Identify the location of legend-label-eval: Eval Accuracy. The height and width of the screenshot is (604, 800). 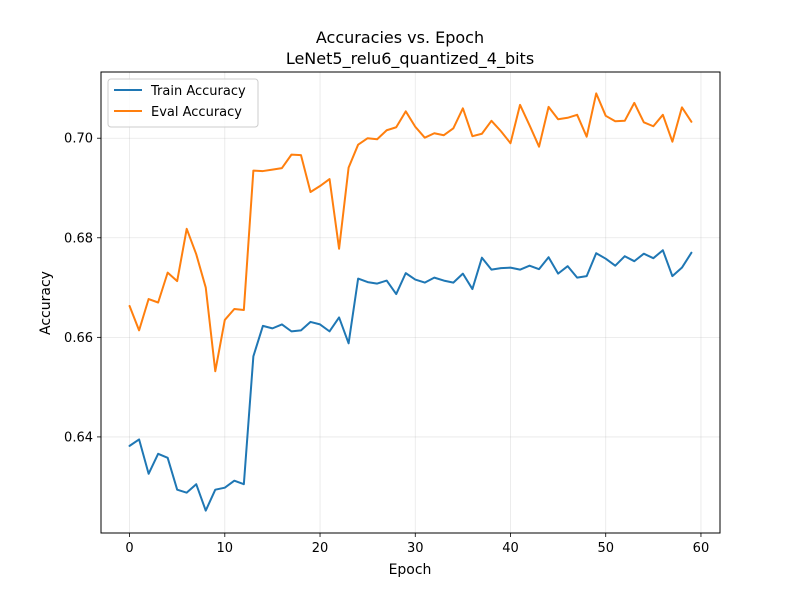
(196, 112).